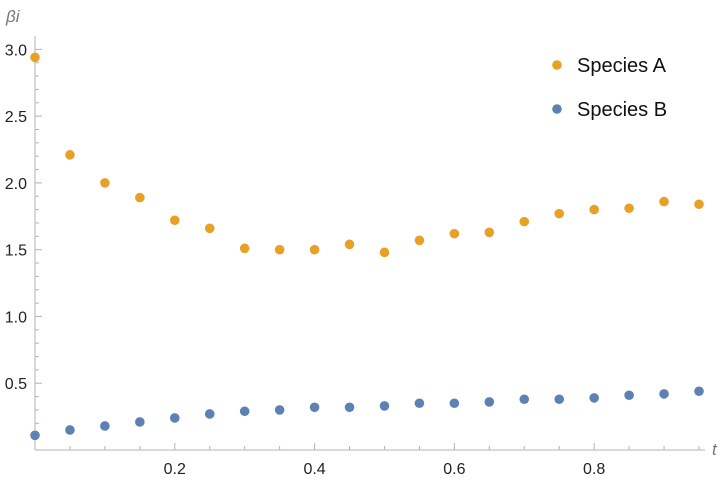 The height and width of the screenshot is (484, 720). What do you see at coordinates (16, 384) in the screenshot?
I see `y-tick-label: 0.5` at bounding box center [16, 384].